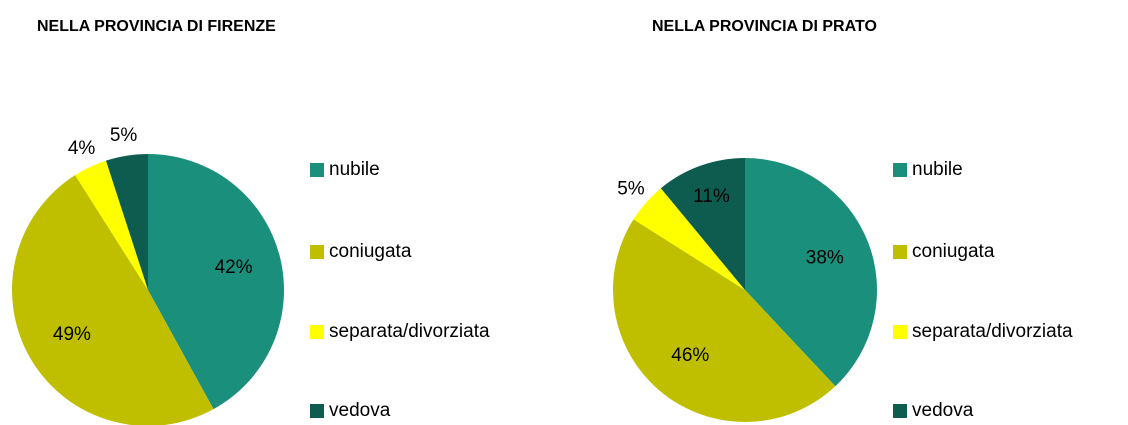  What do you see at coordinates (825, 257) in the screenshot?
I see `data-label: 38%` at bounding box center [825, 257].